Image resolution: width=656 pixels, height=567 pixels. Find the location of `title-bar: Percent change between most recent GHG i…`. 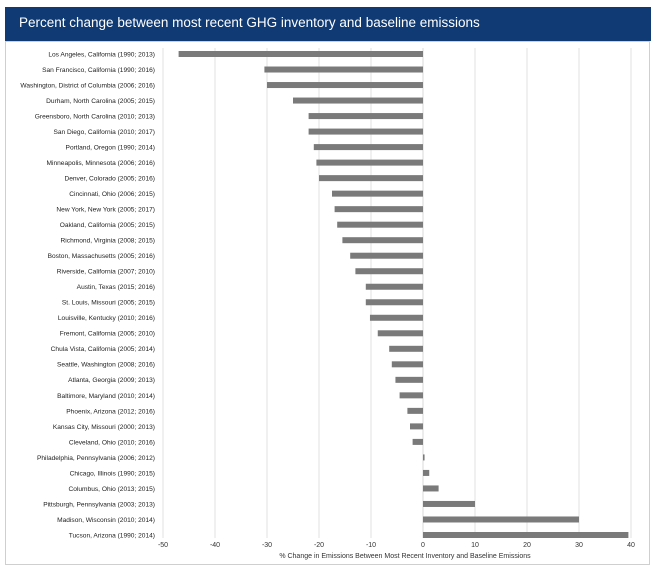

title-bar: Percent change between most recent GHG i… is located at coordinates (328, 24).